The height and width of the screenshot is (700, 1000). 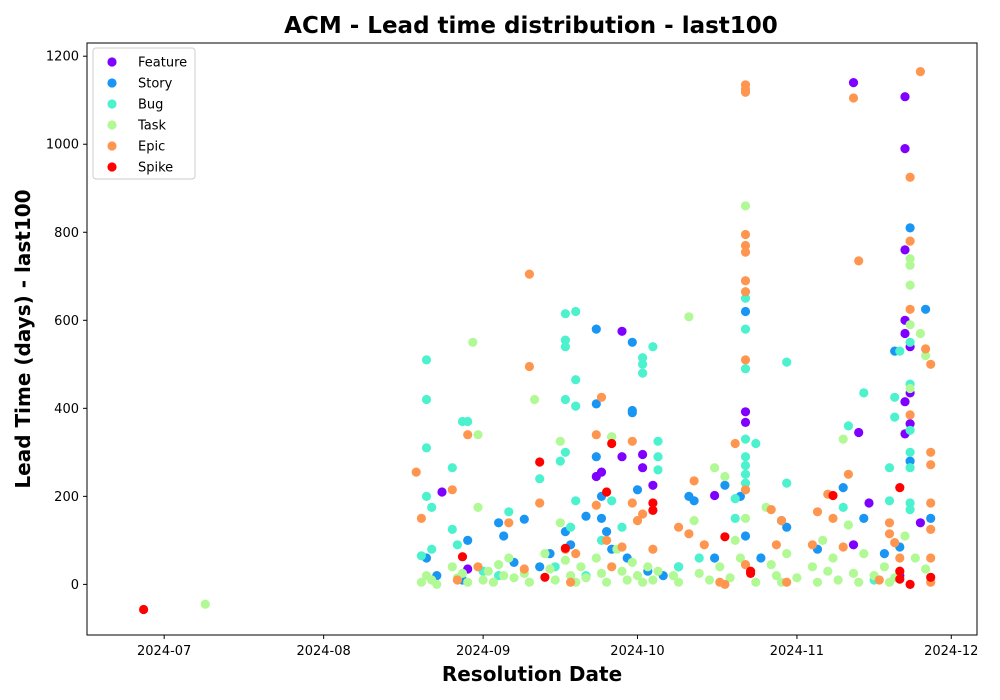 What do you see at coordinates (66, 321) in the screenshot?
I see `y-tick-label: 600` at bounding box center [66, 321].